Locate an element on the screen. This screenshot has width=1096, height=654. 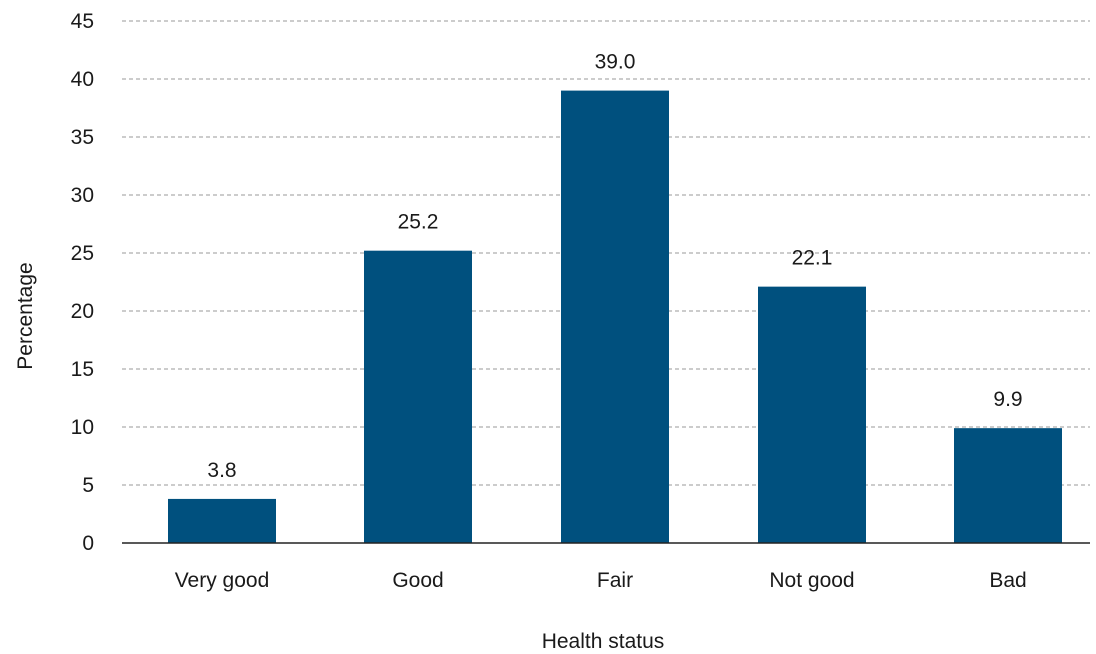
y-tick-label: 30 is located at coordinates (82, 195).